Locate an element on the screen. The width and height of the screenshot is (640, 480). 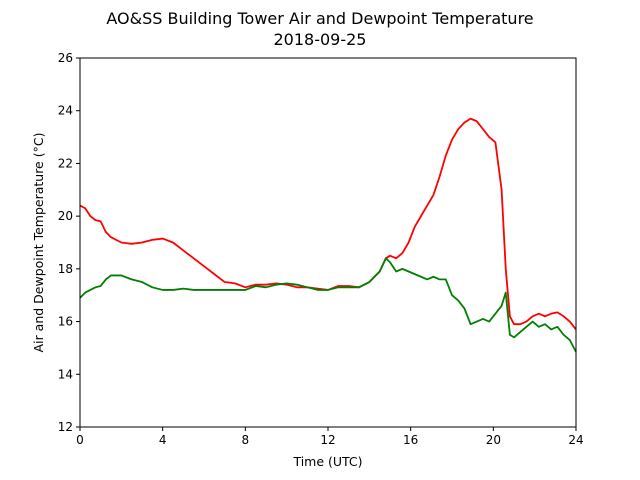
y-tick-label: 24 is located at coordinates (65, 111).